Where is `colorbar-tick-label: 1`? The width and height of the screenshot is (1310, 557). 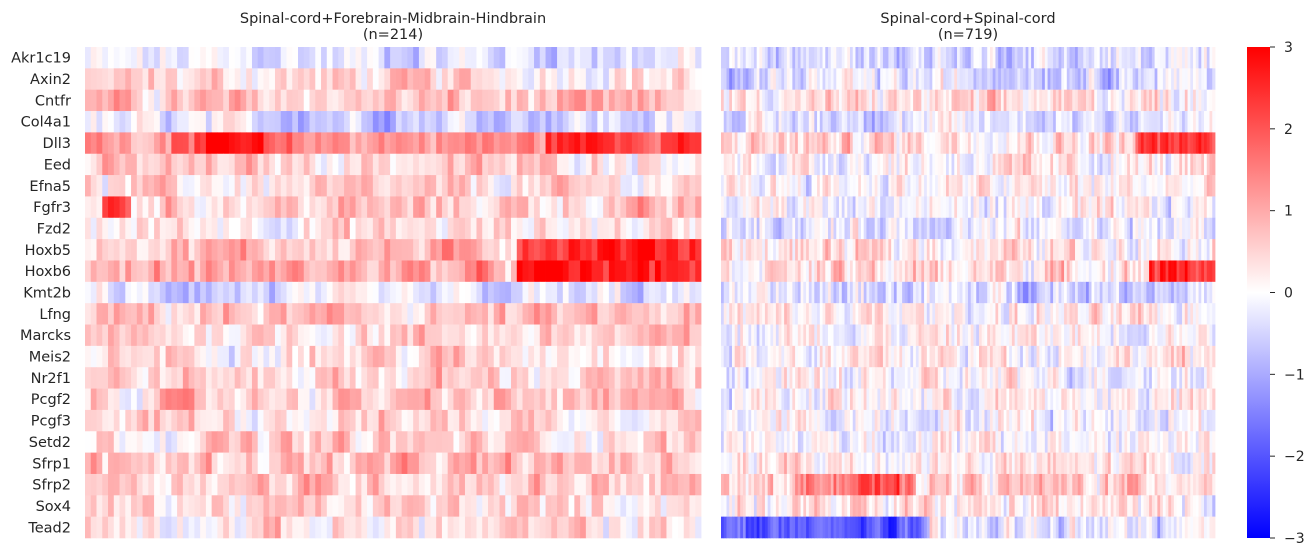 colorbar-tick-label: 1 is located at coordinates (1288, 212).